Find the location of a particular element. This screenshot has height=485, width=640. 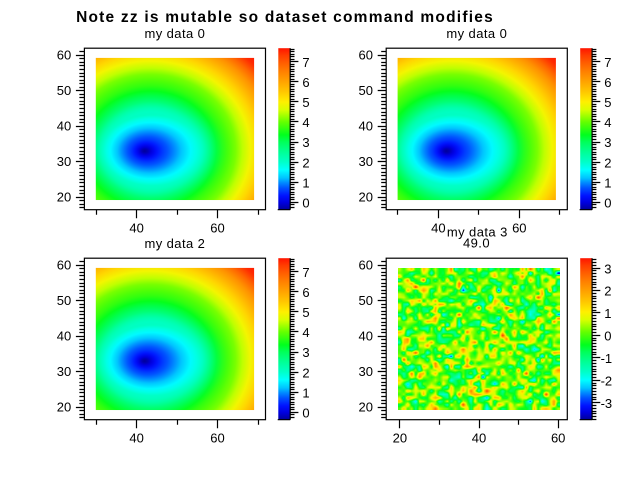

svg-text: -3 is located at coordinates (607, 403).